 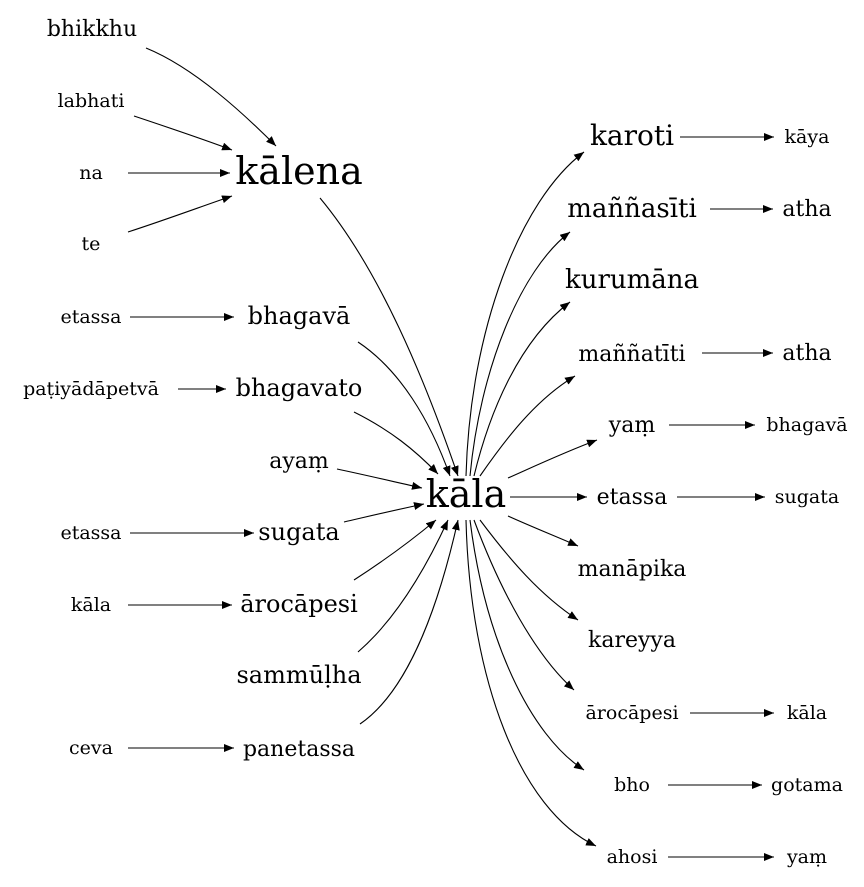 What do you see at coordinates (91, 173) in the screenshot?
I see `node-na: na` at bounding box center [91, 173].